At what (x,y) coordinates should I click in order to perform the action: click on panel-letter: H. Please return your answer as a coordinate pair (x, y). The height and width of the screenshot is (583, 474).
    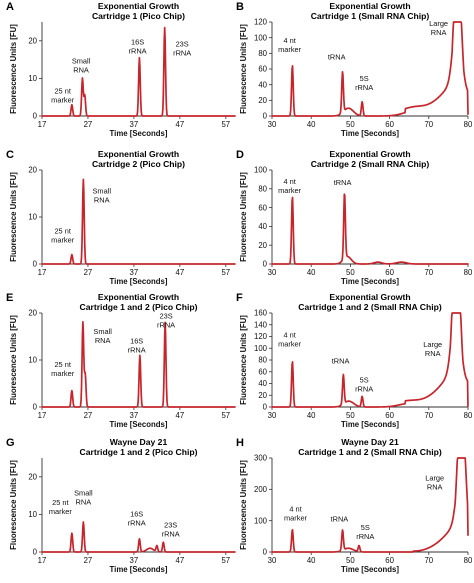
    Looking at the image, I should click on (240, 443).